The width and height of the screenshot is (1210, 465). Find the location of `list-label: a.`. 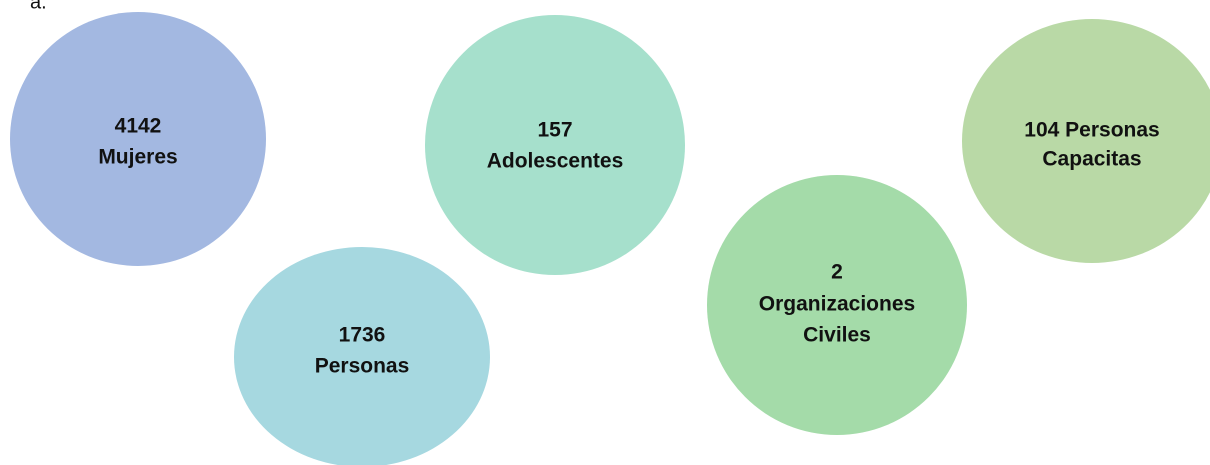

list-label: a. is located at coordinates (38, 6).